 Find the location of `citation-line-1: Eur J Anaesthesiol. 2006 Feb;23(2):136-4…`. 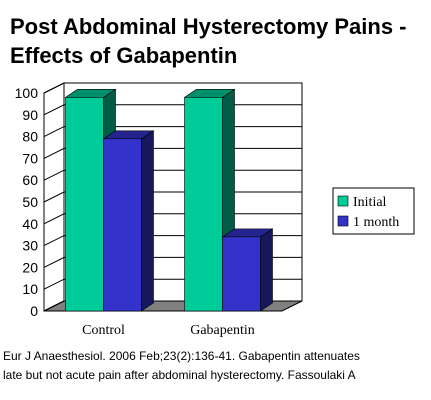

citation-line-1: Eur J Anaesthesiol. 2006 Feb;23(2):136-4… is located at coordinates (181, 356).